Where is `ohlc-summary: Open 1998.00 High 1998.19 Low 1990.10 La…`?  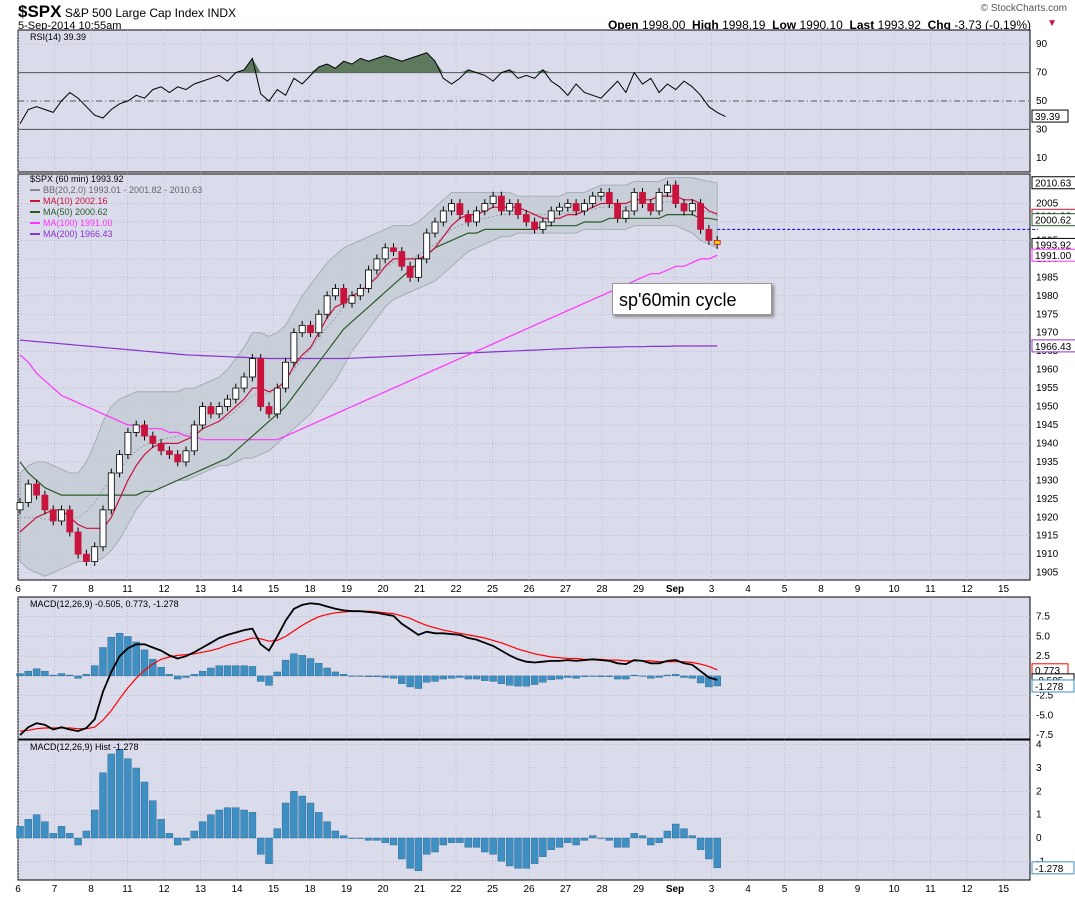
ohlc-summary: Open 1998.00 High 1998.19 Low 1990.10 La… is located at coordinates (819, 25).